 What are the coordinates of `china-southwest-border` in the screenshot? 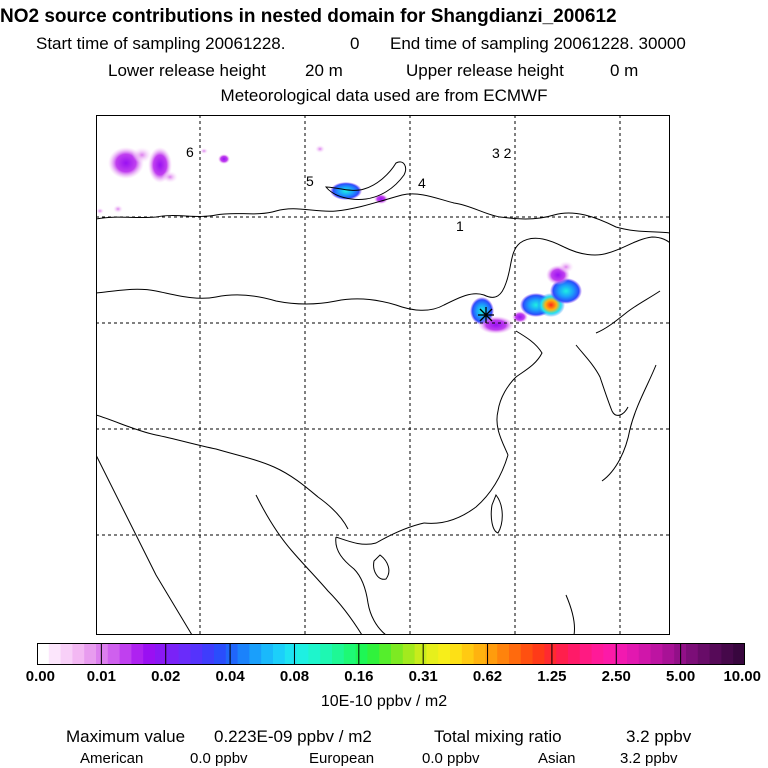 It's located at (222, 472).